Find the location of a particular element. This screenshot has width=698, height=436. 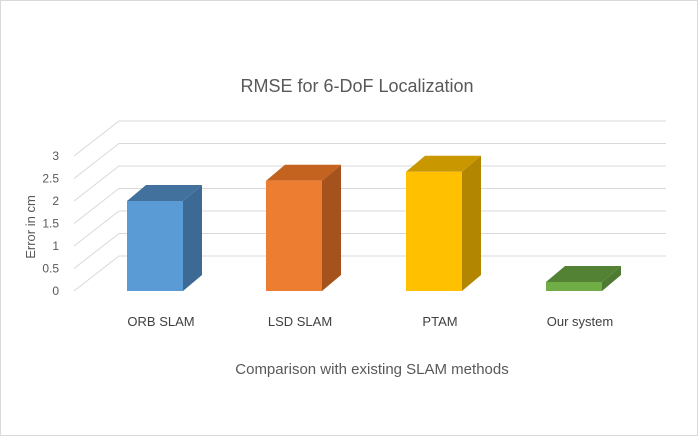

bar-lsd-slam is located at coordinates (303, 227).